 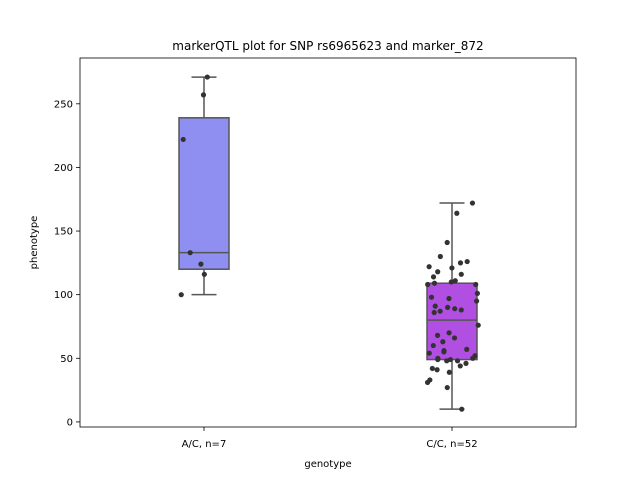 What do you see at coordinates (327, 464) in the screenshot?
I see `x-axis-label: genotype` at bounding box center [327, 464].